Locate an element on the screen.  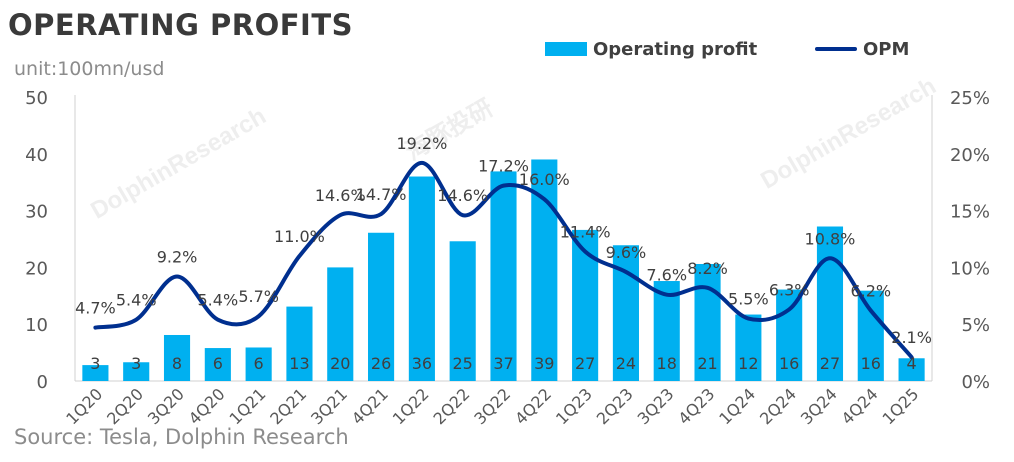
x-tick-label: 3Q22 is located at coordinates (492, 406).